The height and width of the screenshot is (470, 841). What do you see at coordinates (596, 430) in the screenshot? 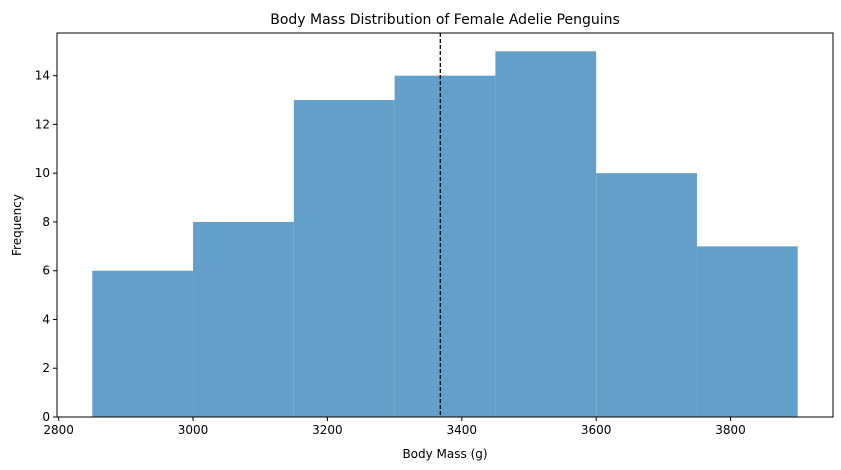
I see `x-tick-label: 3600` at bounding box center [596, 430].